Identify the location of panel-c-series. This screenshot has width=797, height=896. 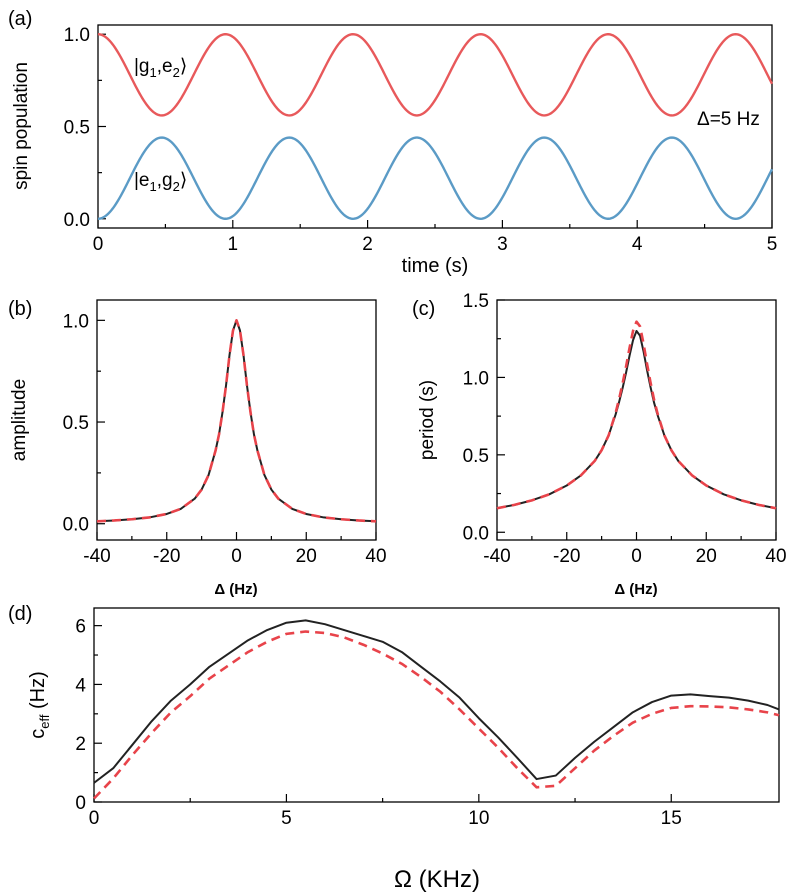
(636, 415).